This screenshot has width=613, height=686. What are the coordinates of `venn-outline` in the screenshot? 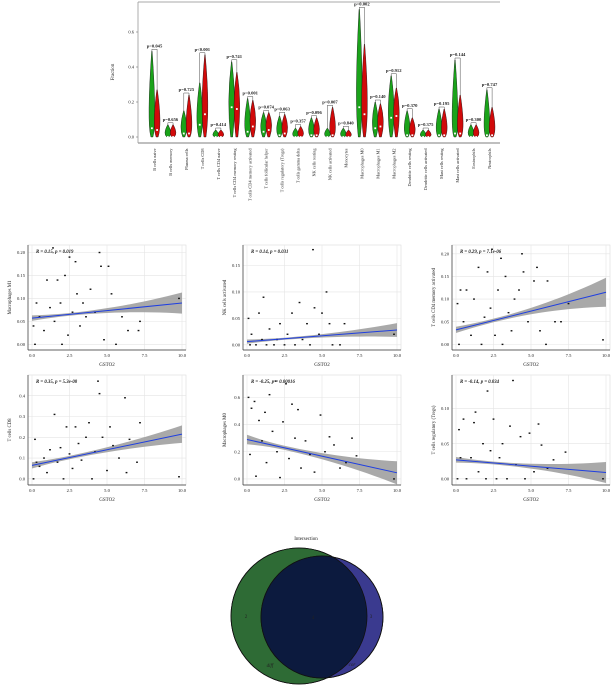 It's located at (299, 616).